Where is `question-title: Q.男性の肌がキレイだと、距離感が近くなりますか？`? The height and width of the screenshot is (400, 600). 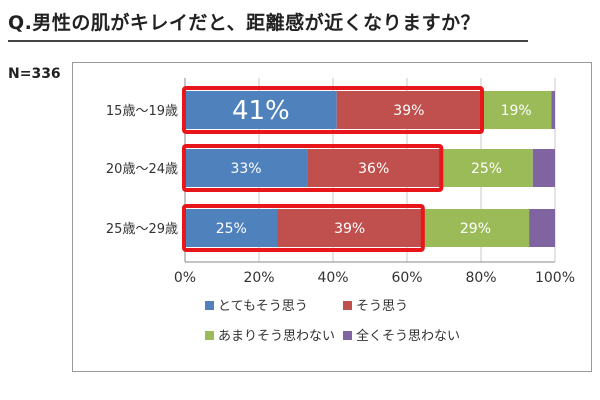 question-title: Q.男性の肌がキレイだと、距離感が近くなりますか？ is located at coordinates (244, 23).